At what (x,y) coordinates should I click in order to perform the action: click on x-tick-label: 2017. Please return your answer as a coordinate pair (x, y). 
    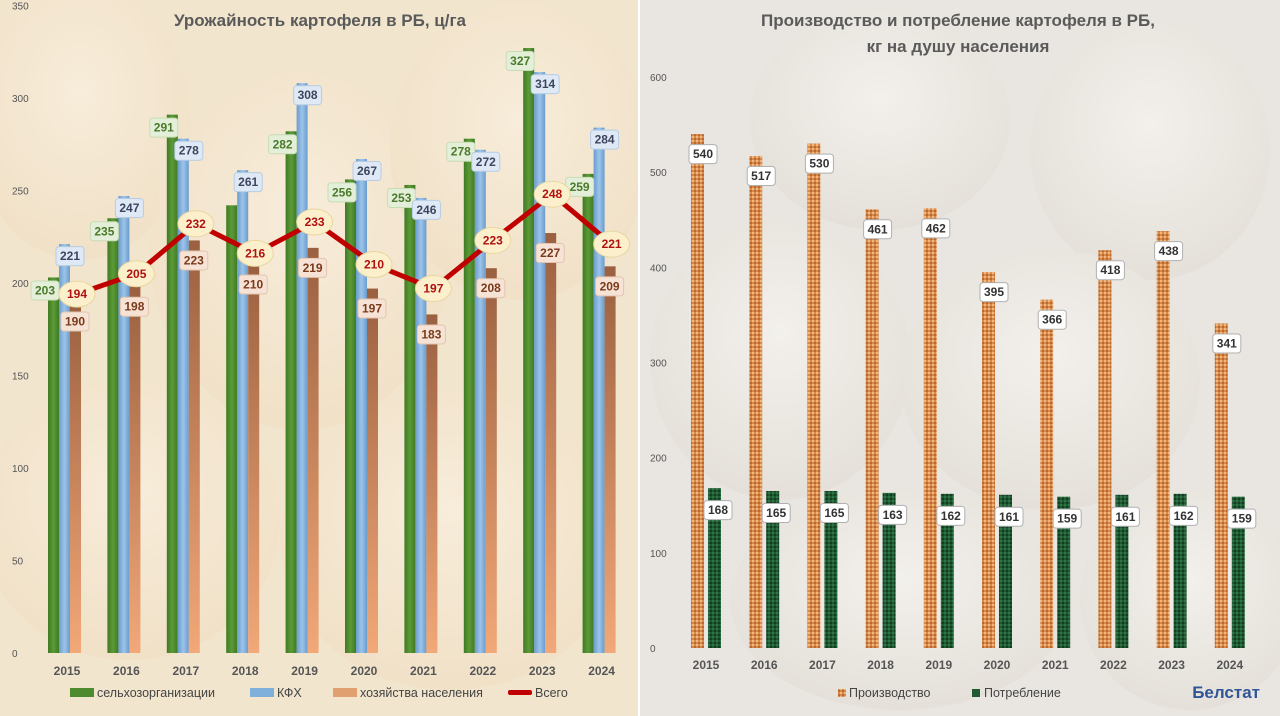
    Looking at the image, I should click on (822, 665).